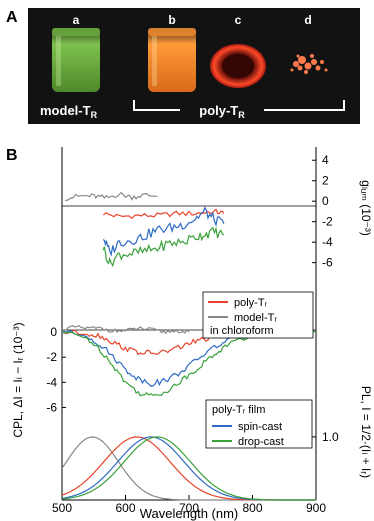 This screenshot has width=374, height=521. Describe the element at coordinates (325, 181) in the screenshot. I see `glum-tick-label: 2` at that location.